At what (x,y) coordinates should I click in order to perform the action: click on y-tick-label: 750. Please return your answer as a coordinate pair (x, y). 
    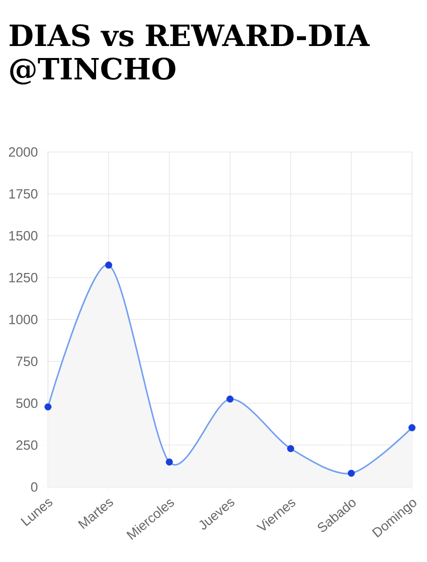
    Looking at the image, I should click on (27, 361).